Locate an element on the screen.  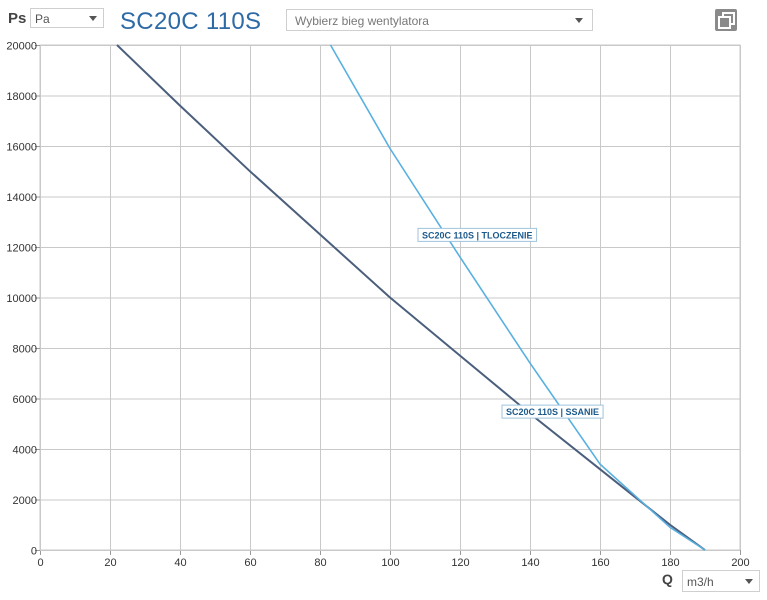
fan-speed-placeholder: Wybierz bieg wentylatora is located at coordinates (362, 21).